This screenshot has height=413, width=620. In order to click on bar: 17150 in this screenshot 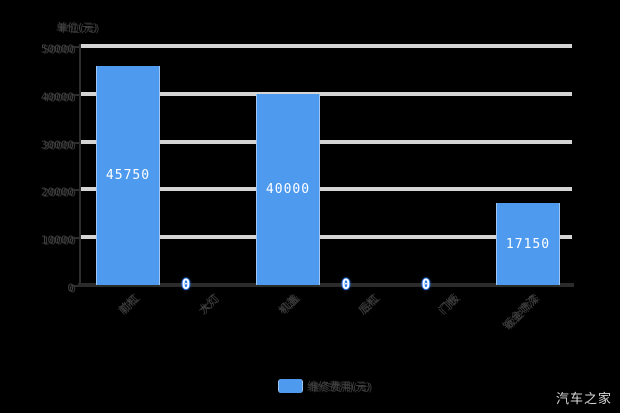, I will do `click(528, 244)`.